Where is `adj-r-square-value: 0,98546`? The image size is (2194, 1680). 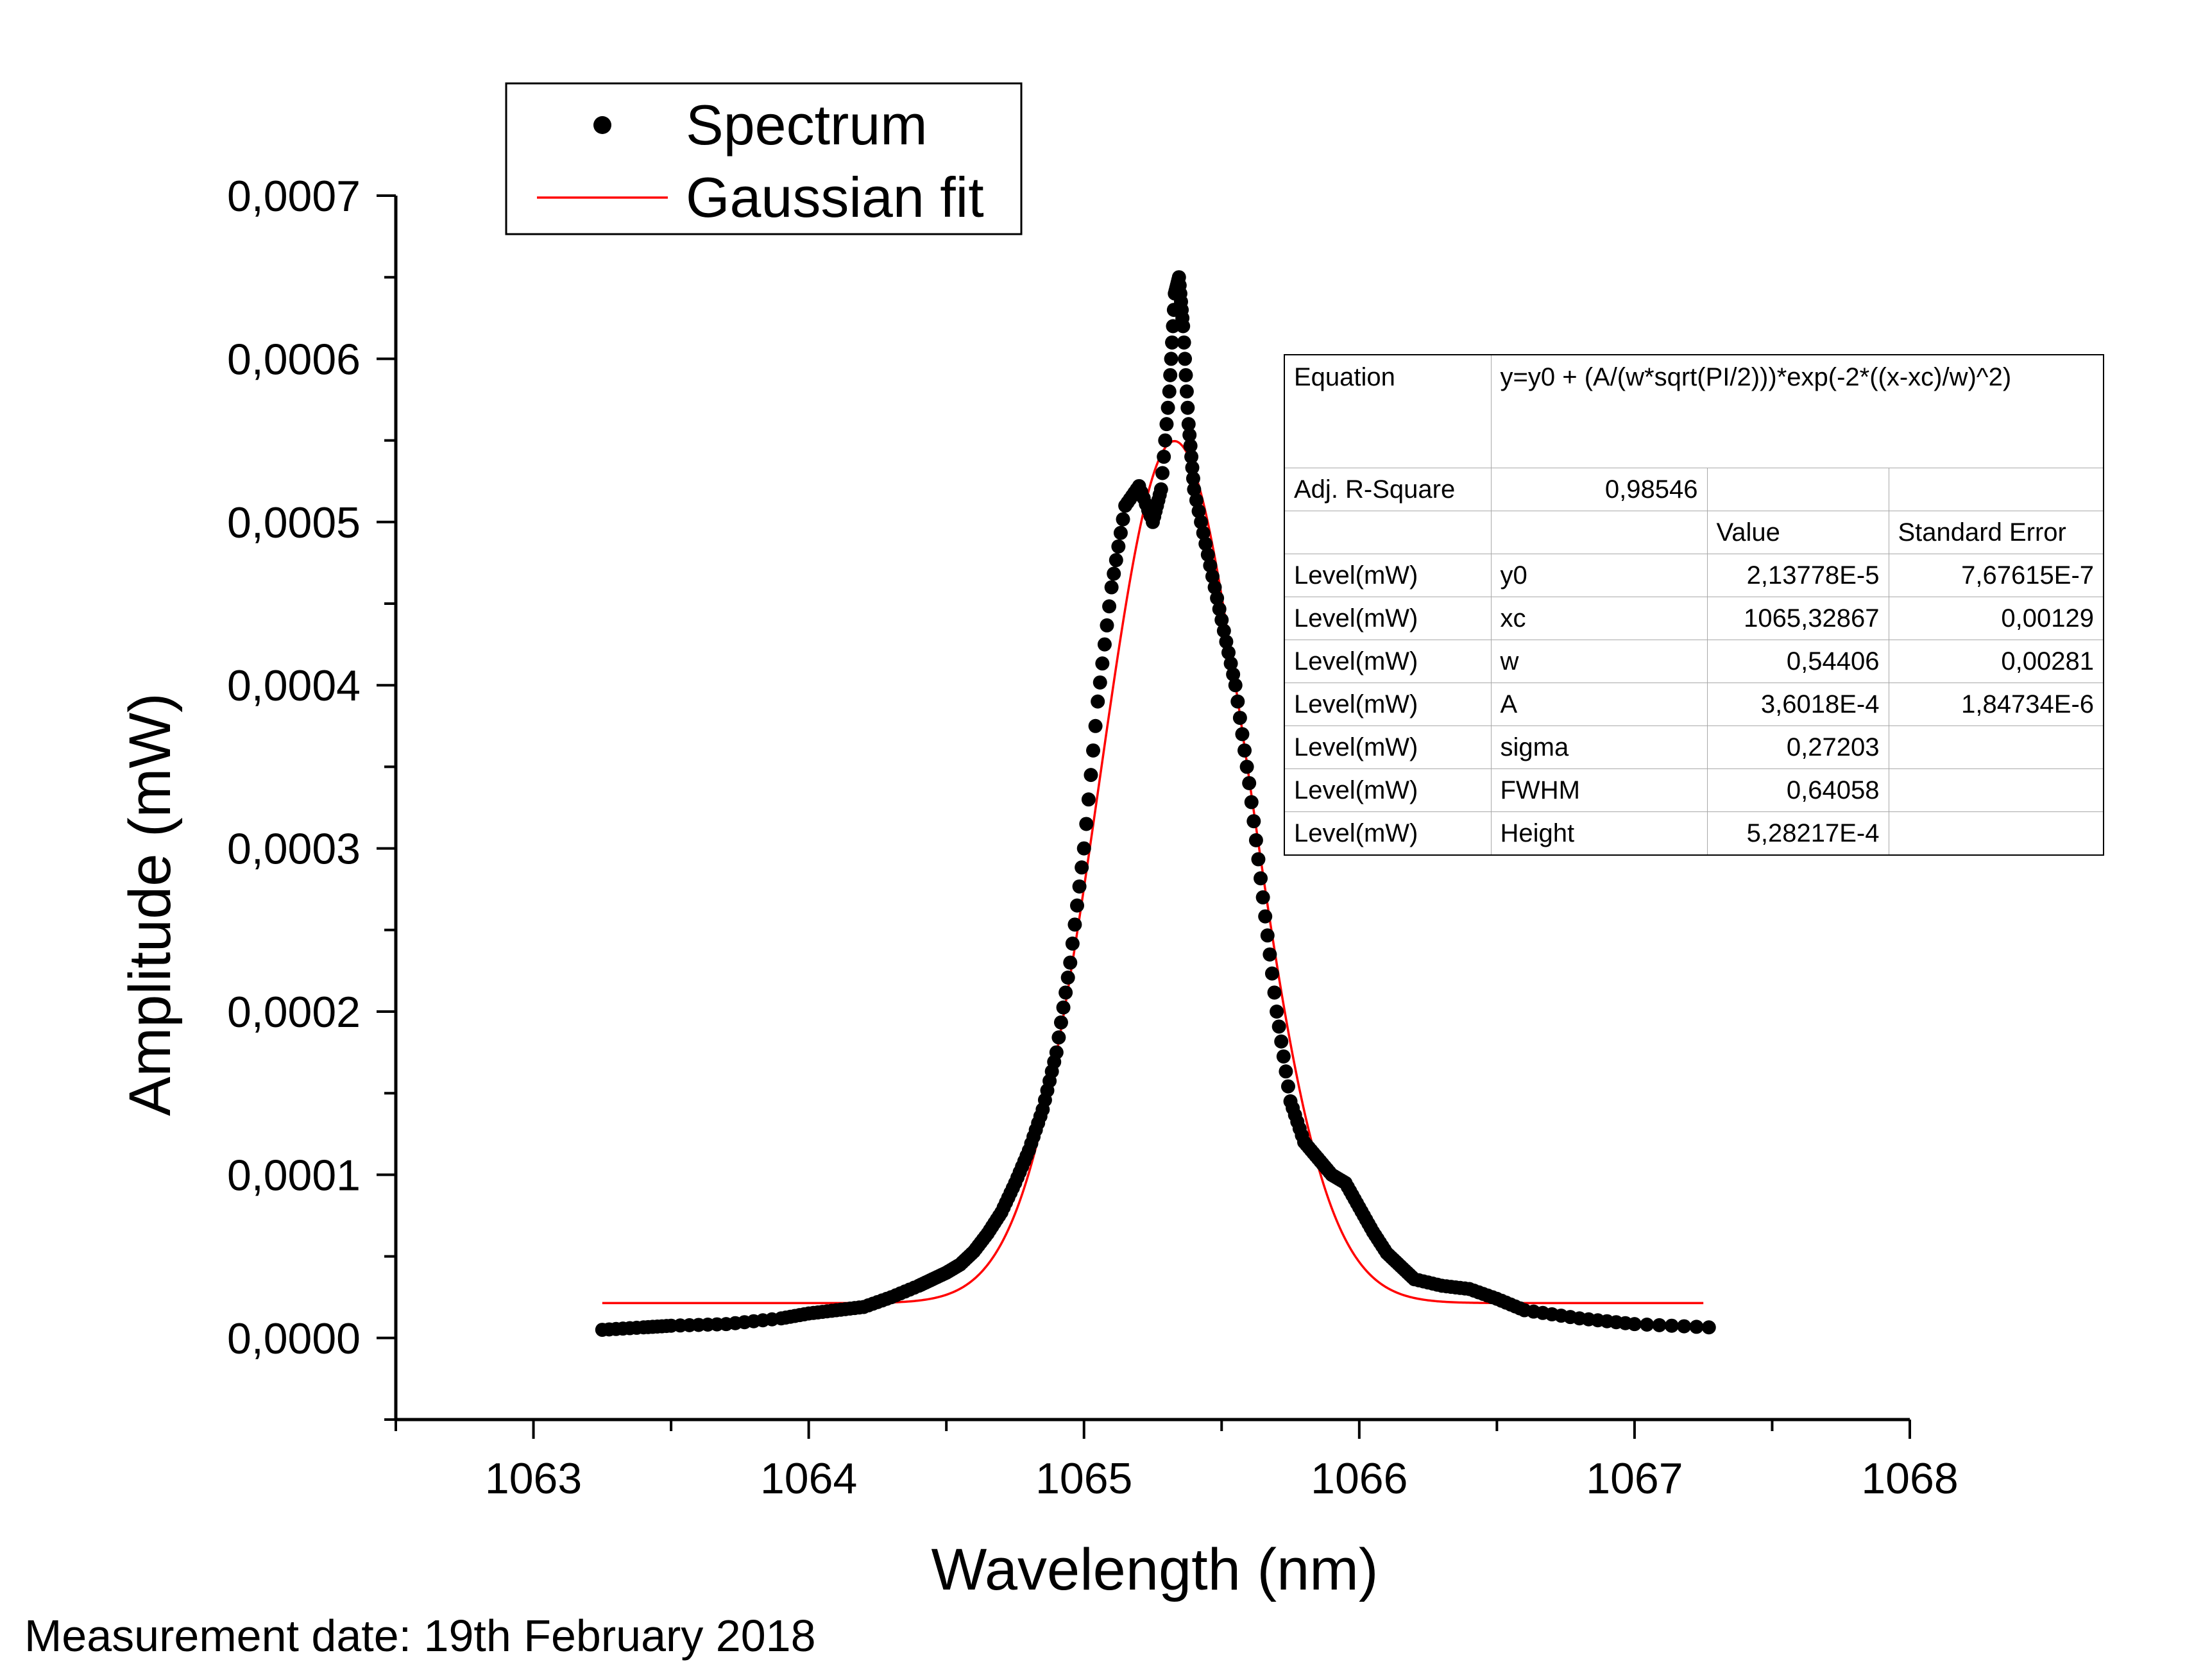
adj-r-square-value: 0,98546 is located at coordinates (1598, 489).